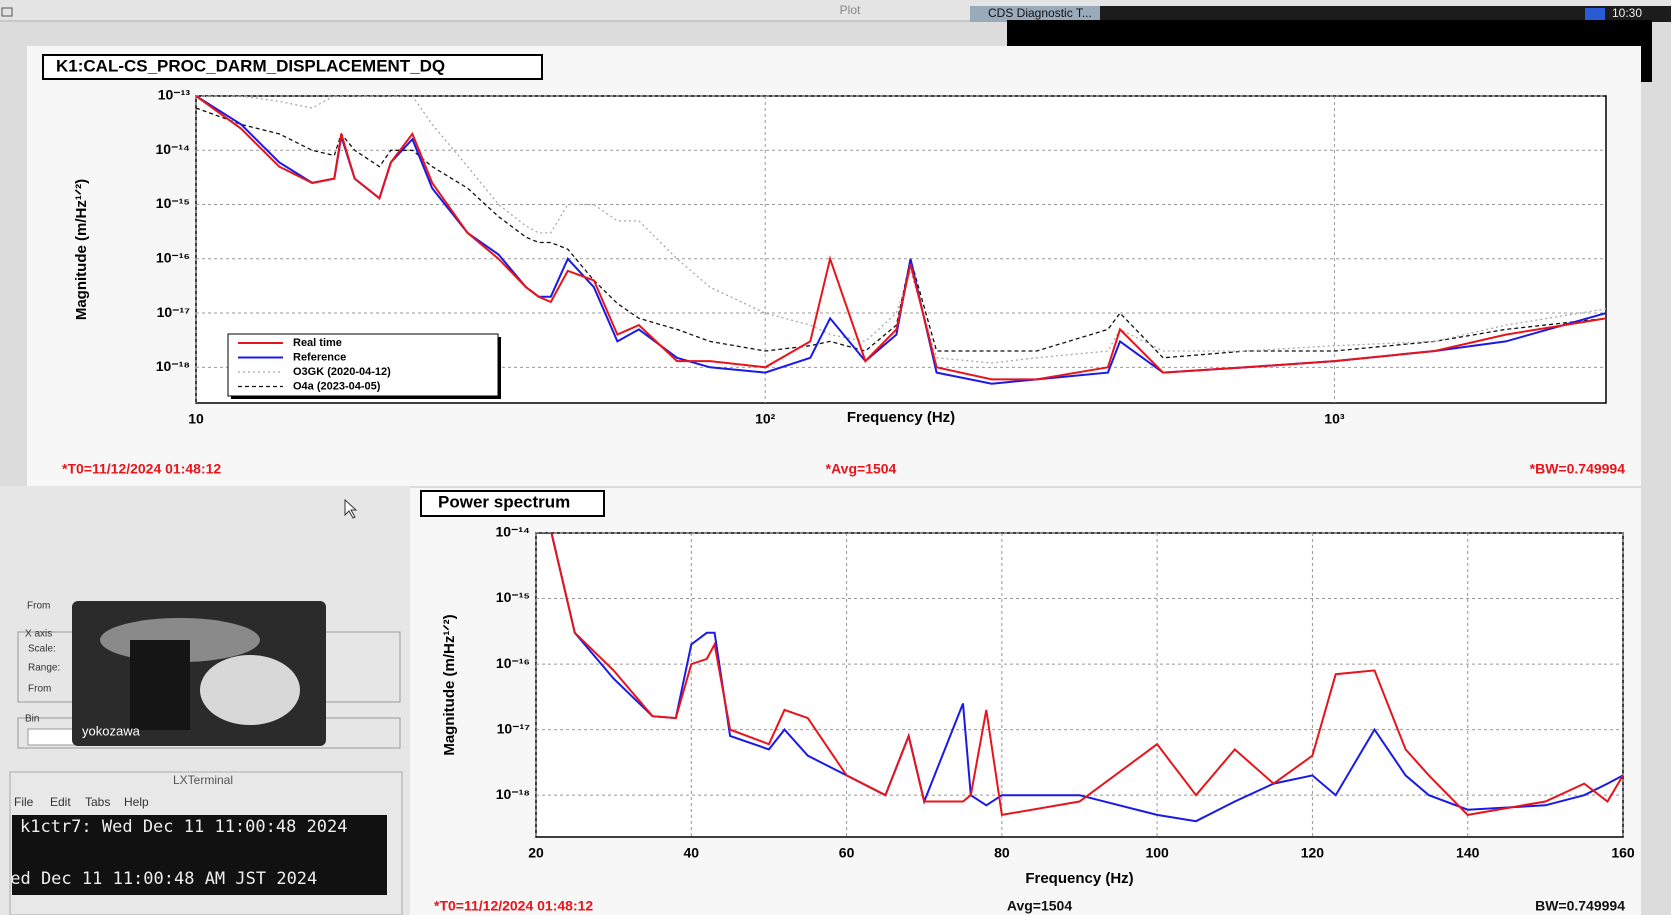  I want to click on x-tick-label: 10, so click(196, 419).